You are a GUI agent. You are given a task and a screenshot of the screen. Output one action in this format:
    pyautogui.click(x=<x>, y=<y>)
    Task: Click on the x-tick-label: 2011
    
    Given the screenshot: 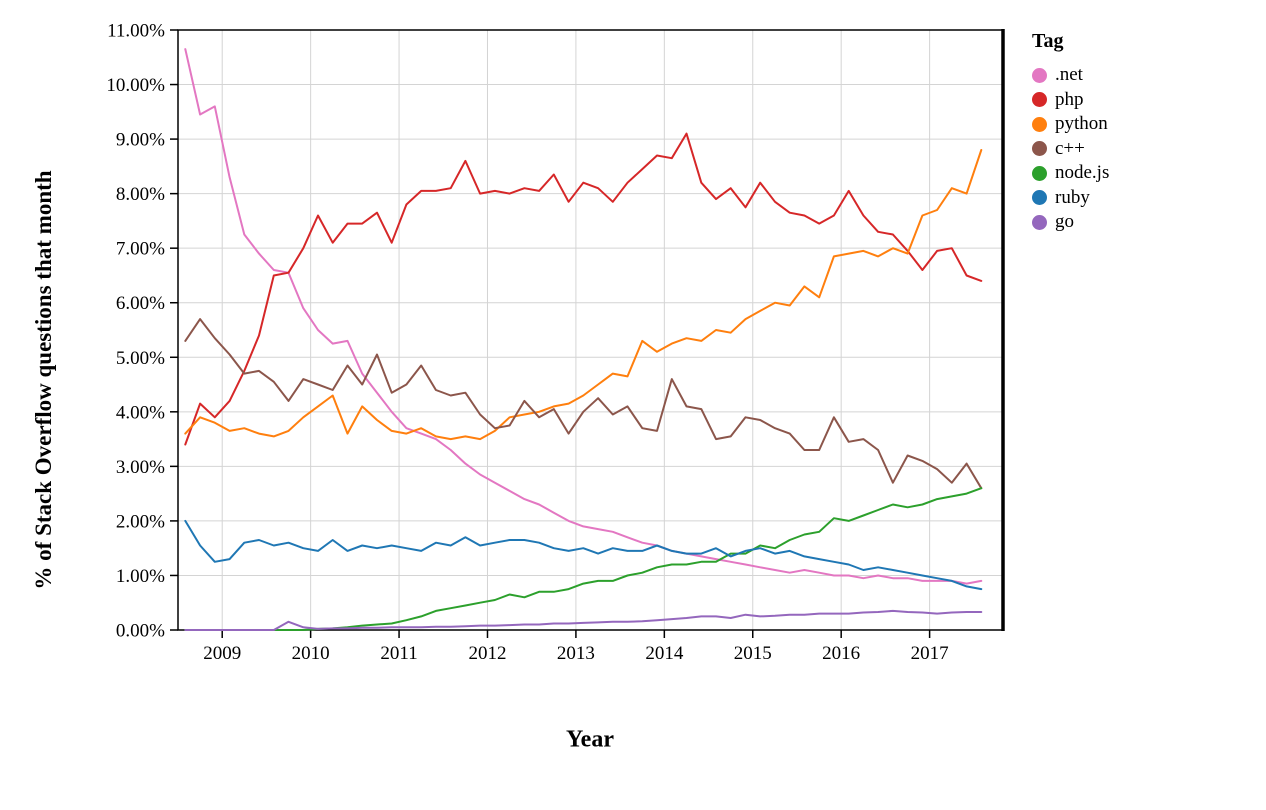 What is the action you would take?
    pyautogui.click(x=398, y=653)
    